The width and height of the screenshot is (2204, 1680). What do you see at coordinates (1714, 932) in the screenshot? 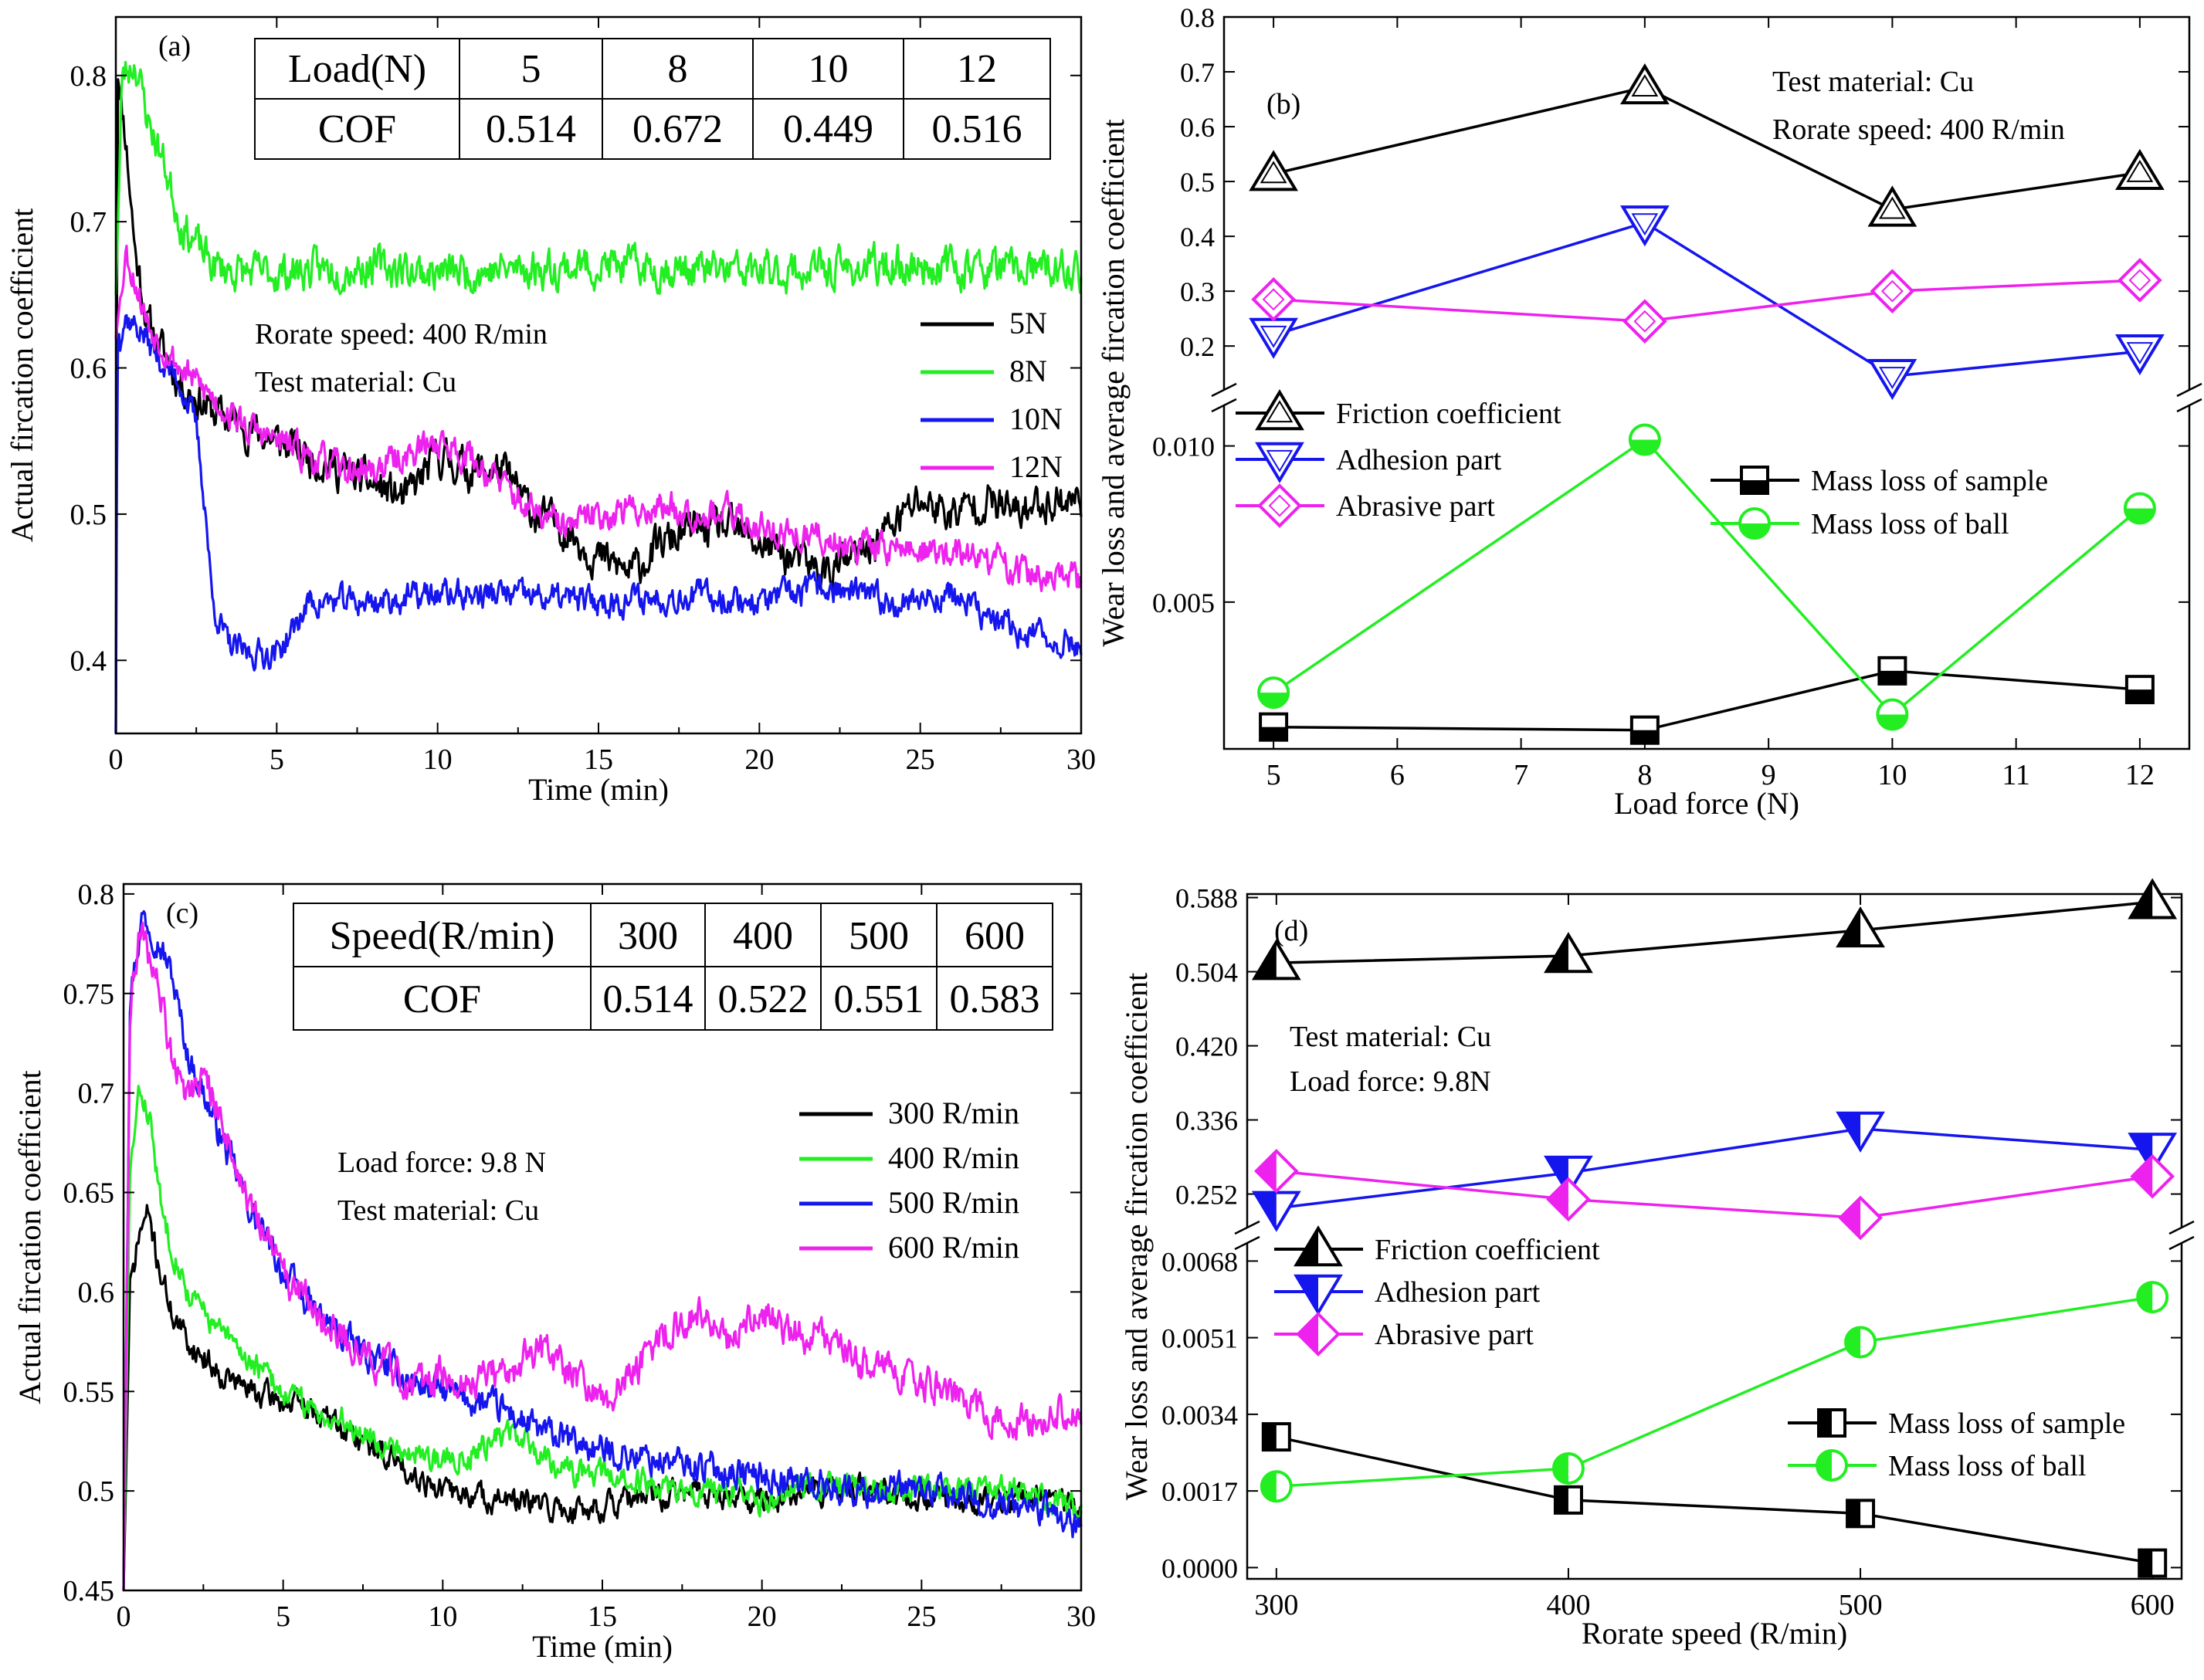
I see `series-line-friction-coefficient` at bounding box center [1714, 932].